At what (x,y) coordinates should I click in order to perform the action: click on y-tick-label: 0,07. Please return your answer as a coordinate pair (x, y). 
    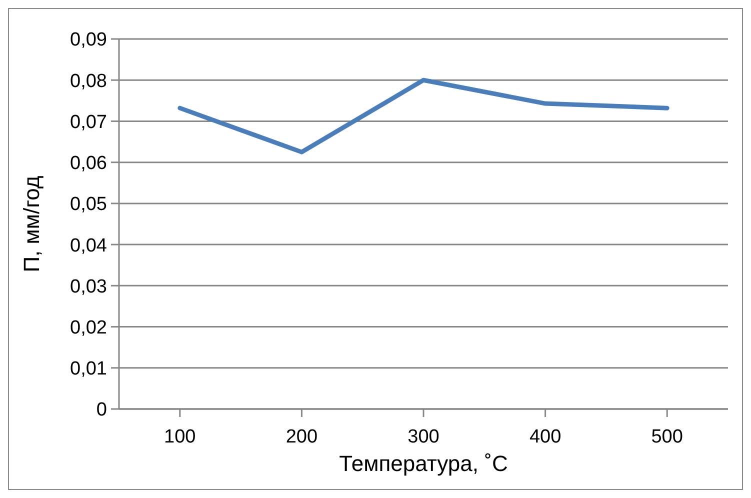
    Looking at the image, I should click on (88, 122).